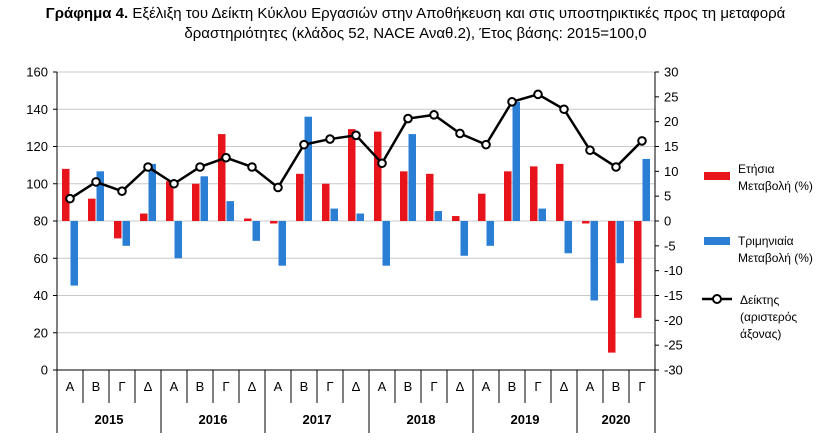  Describe the element at coordinates (768, 317) in the screenshot. I see `legend-index-line2: (αριστερός` at that location.